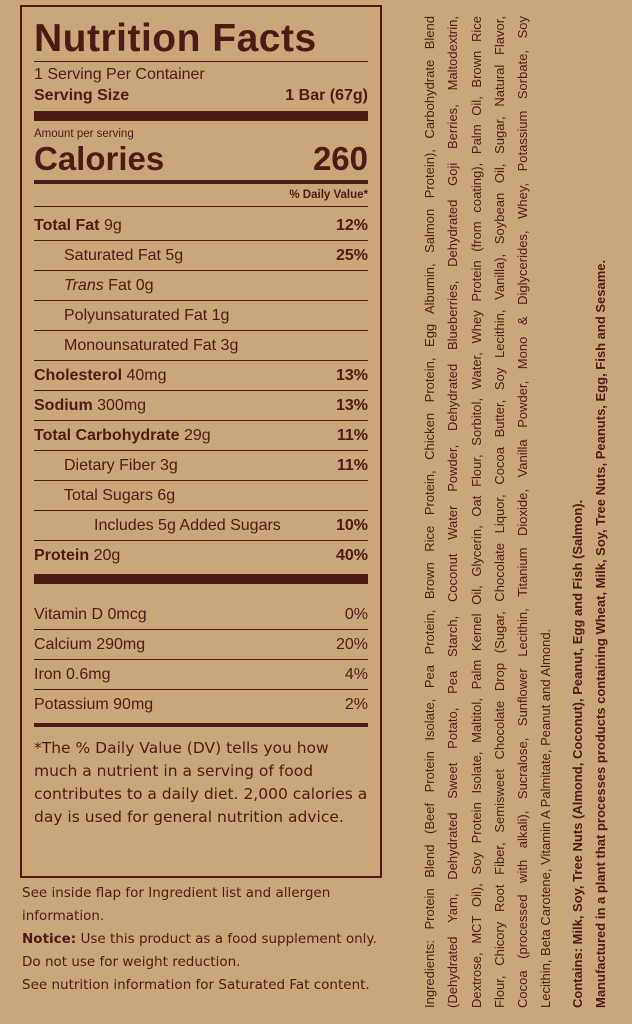  I want to click on serving-size: Serving Size 1 Bar (67g), so click(201, 96).